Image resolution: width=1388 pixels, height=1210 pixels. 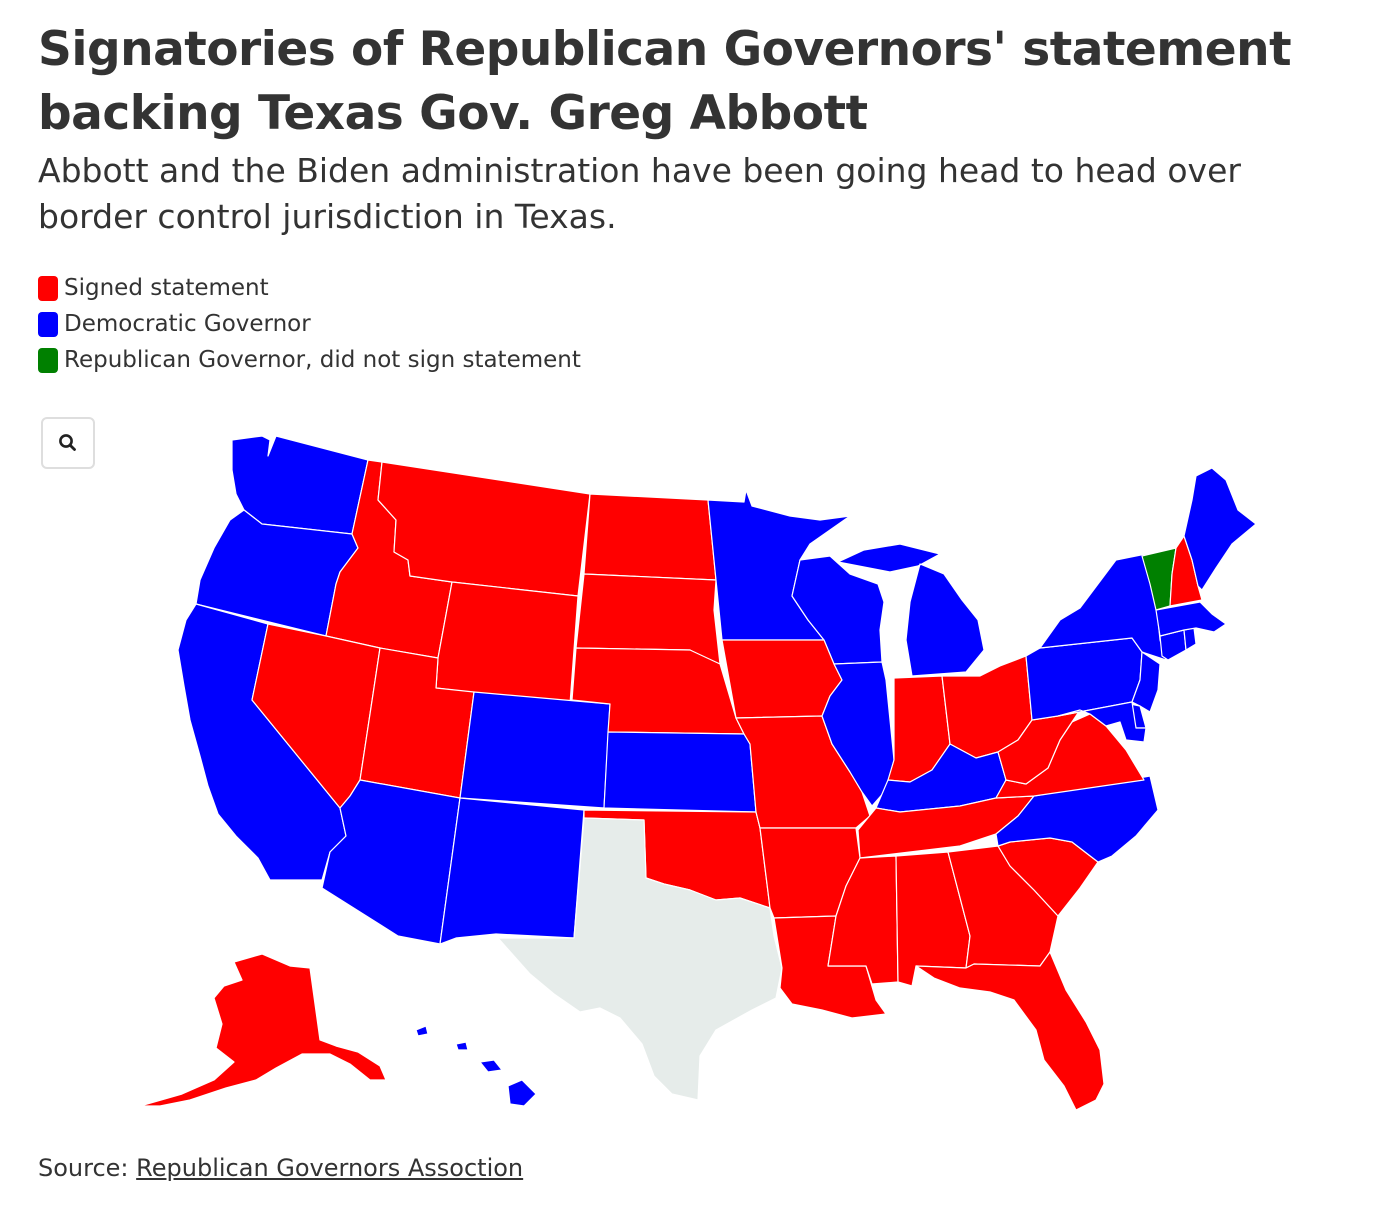 I want to click on legend-swatch-did-not-sign, so click(x=48, y=360).